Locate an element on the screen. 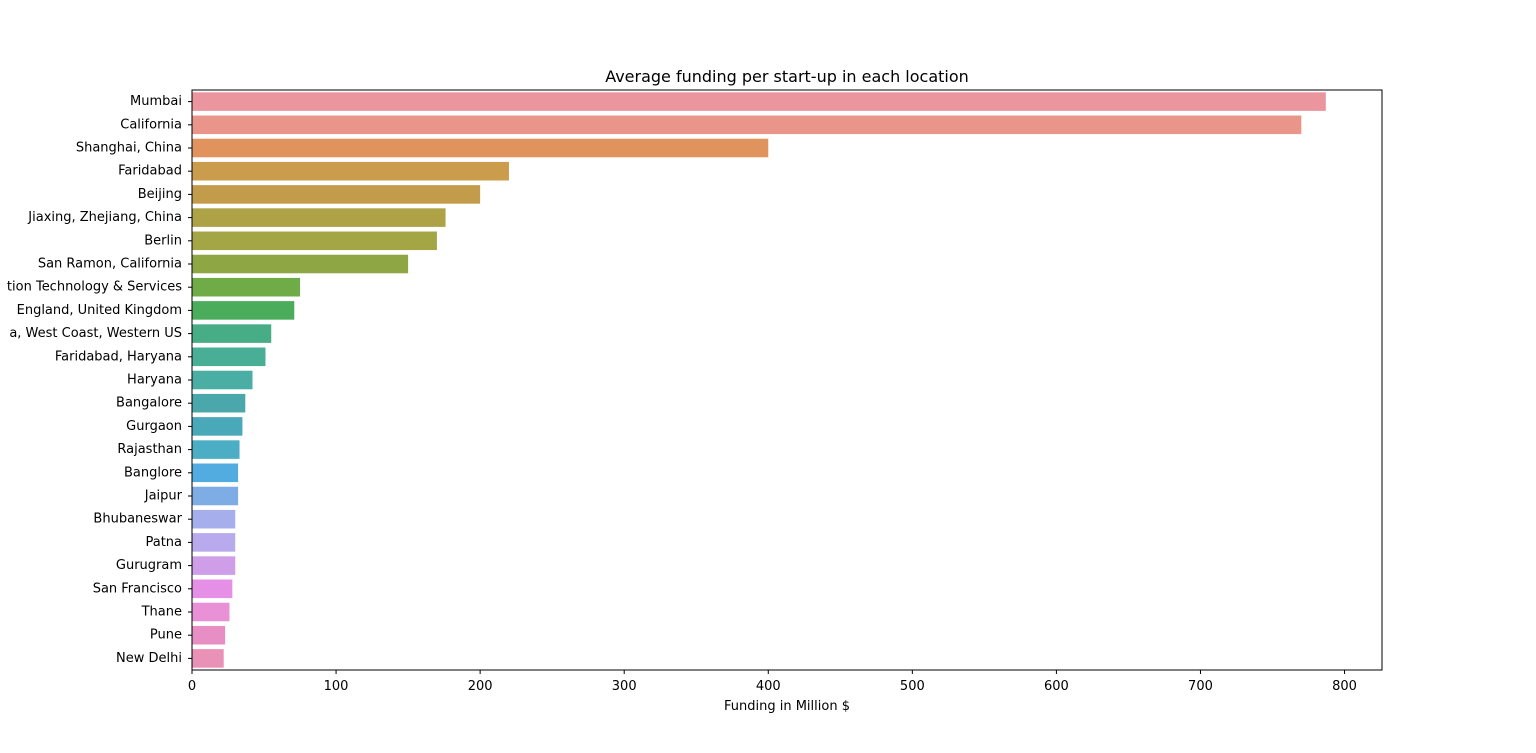 Image resolution: width=1536 pixels, height=753 pixels. y-tick-label: England, United Kingdom is located at coordinates (99, 310).